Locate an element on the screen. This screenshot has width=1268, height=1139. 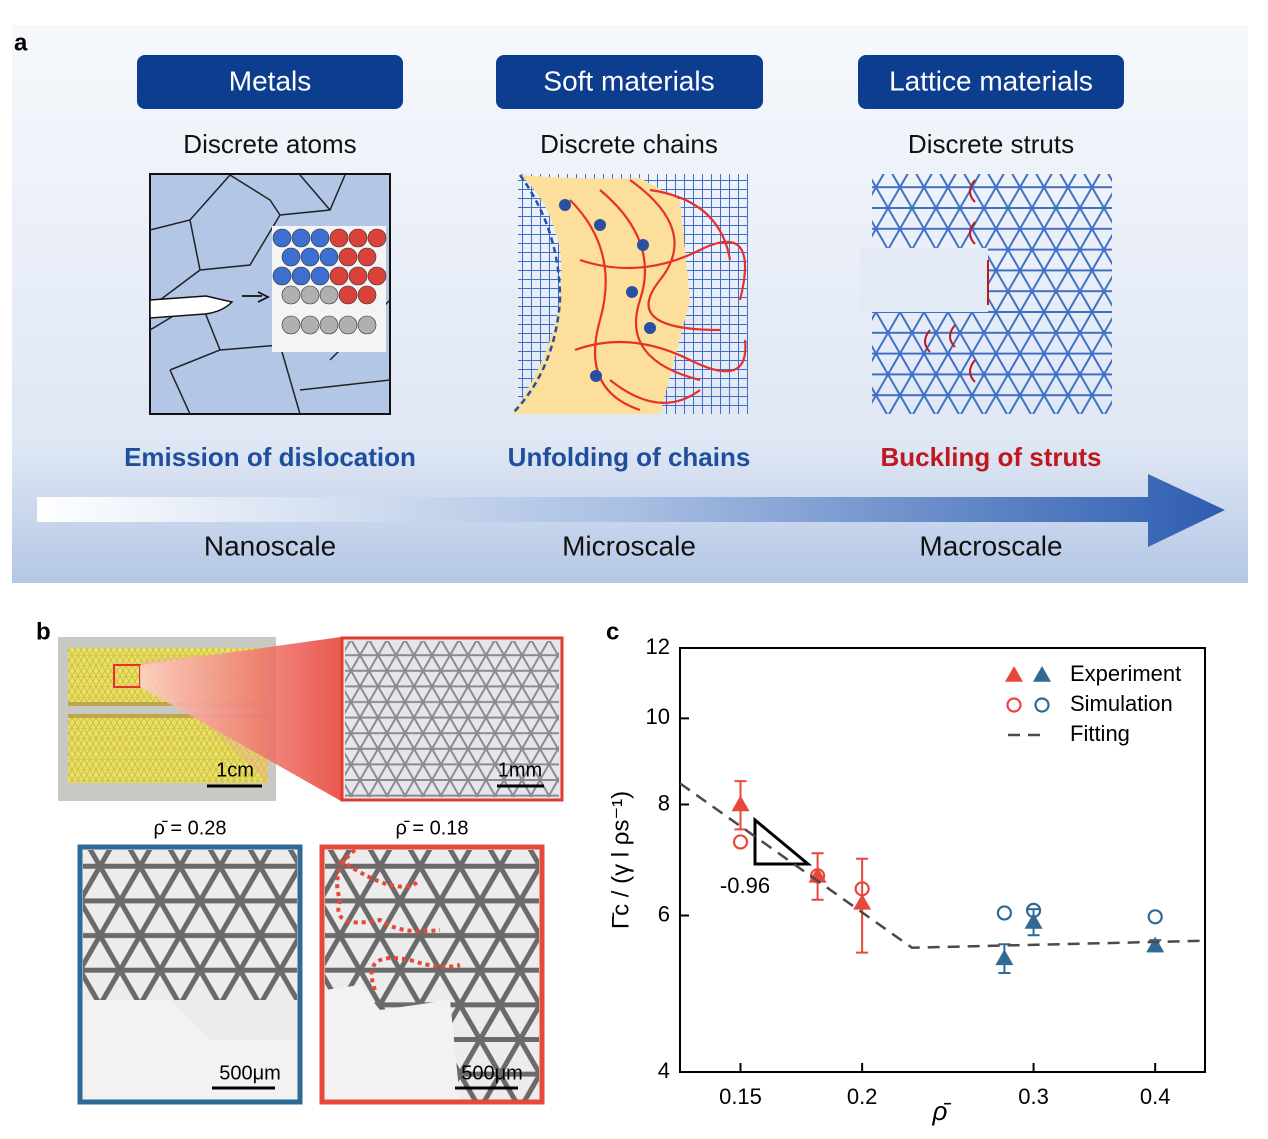
y-tick-label: 12 is located at coordinates (658, 646).